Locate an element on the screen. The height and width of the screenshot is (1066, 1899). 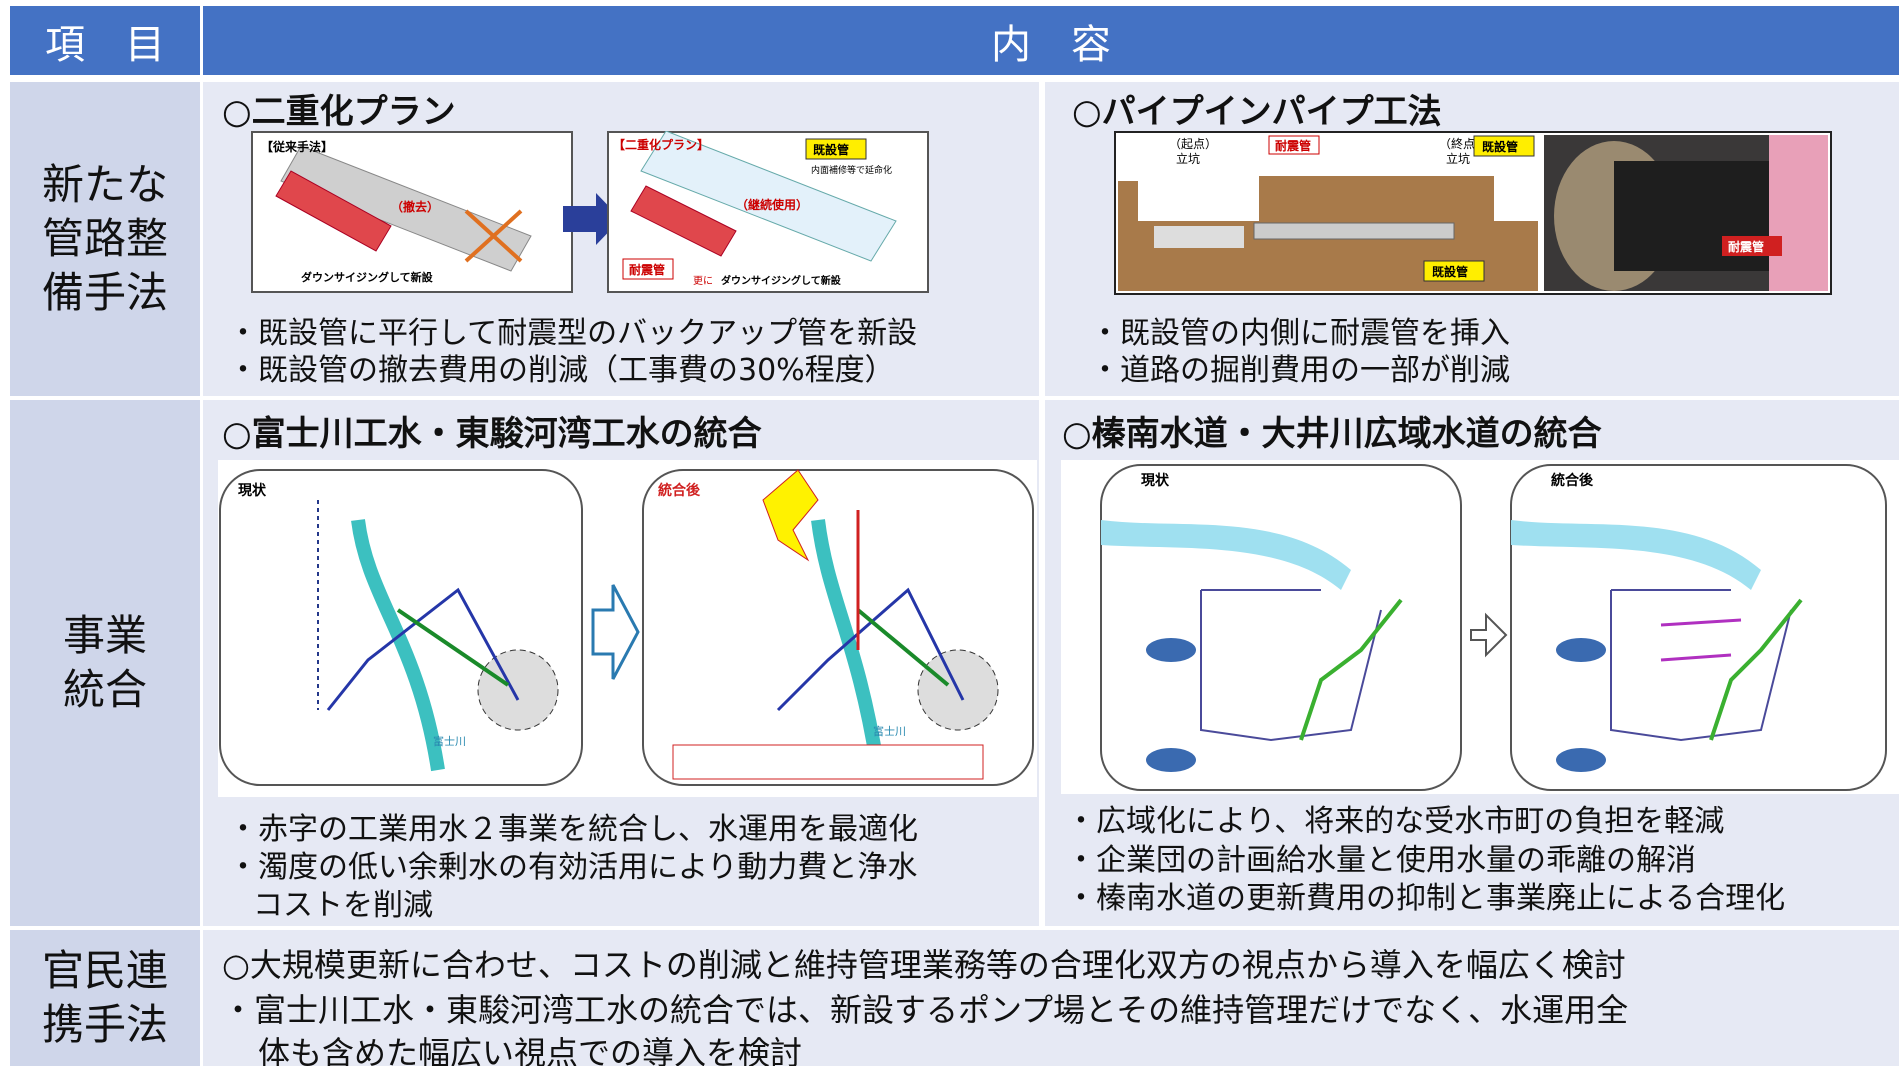
fig-label: 【二重化プラン】 is located at coordinates (661, 144).